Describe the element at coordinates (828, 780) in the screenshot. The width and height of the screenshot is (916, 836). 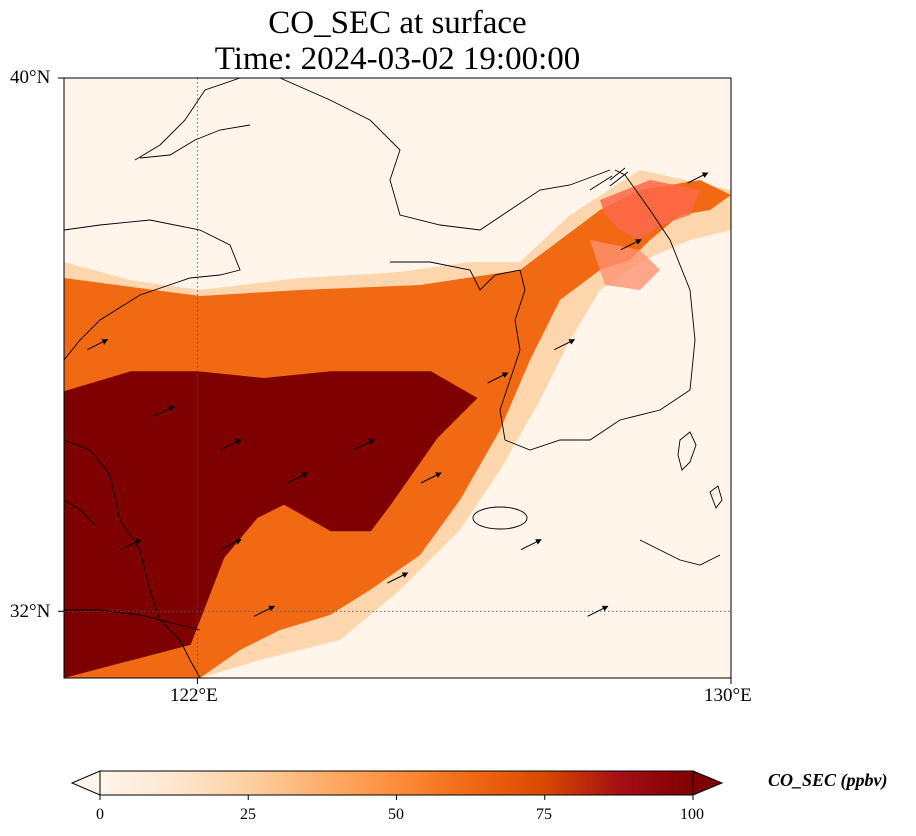
I see `colorbar-title: CO_SEC (ppbv)` at that location.